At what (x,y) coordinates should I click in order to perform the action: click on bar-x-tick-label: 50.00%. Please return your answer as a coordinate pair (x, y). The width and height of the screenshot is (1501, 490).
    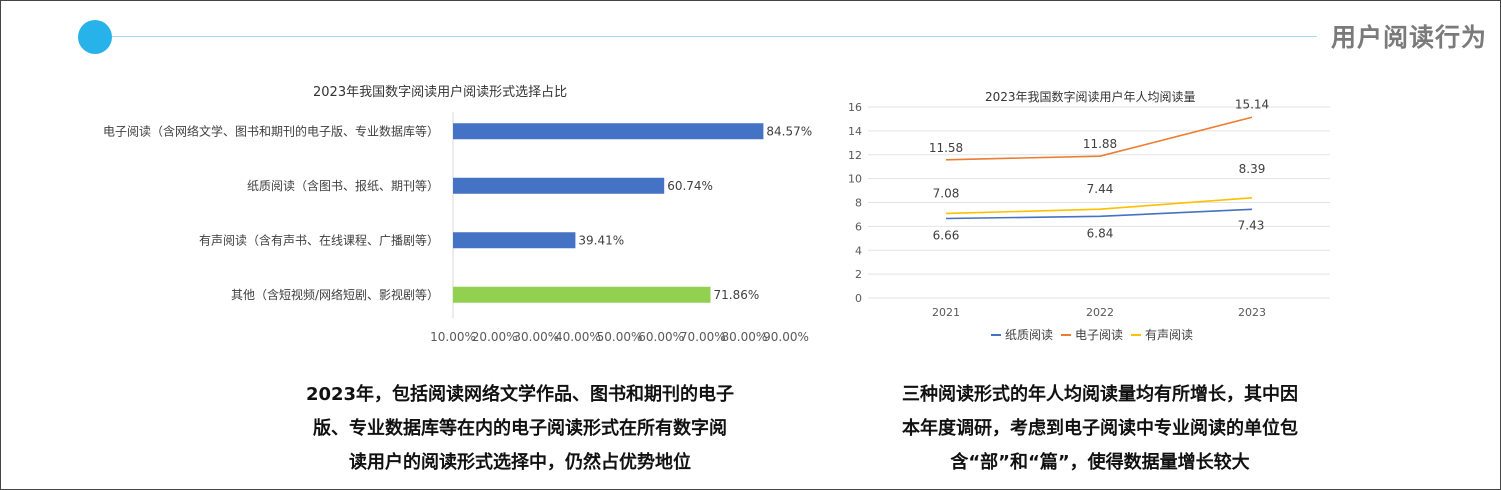
    Looking at the image, I should click on (620, 337).